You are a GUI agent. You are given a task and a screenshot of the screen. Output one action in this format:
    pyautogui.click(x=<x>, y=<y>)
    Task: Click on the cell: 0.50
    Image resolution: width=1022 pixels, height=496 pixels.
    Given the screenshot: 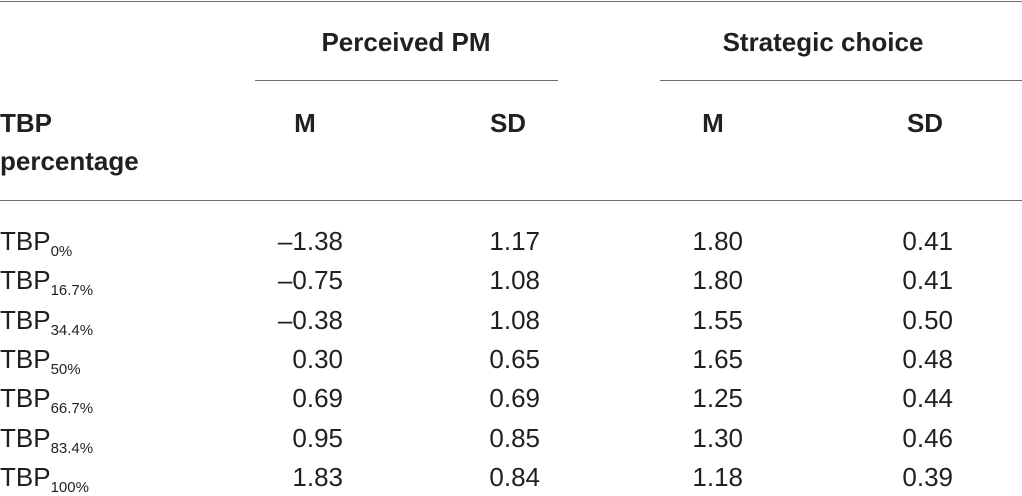 What is the action you would take?
    pyautogui.click(x=927, y=319)
    